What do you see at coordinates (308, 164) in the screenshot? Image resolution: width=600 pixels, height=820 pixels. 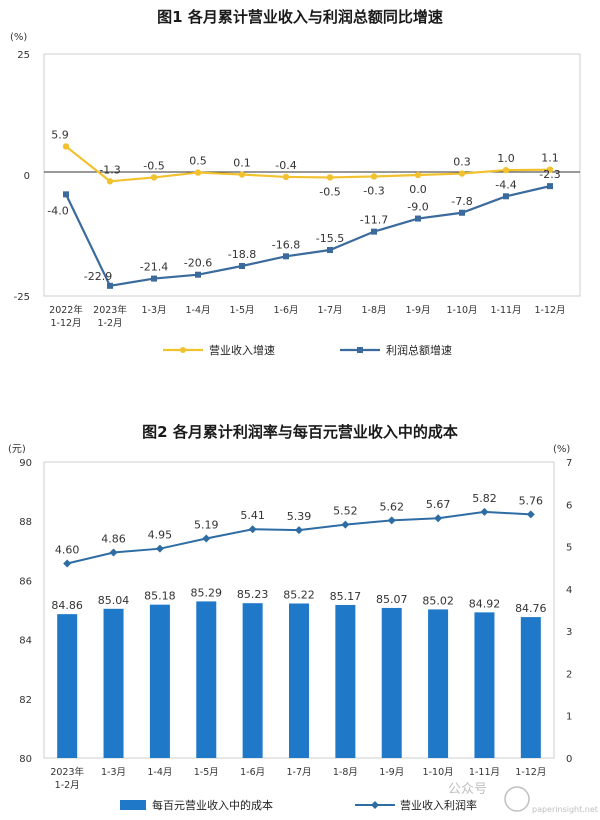 I see `chart1-series-line` at bounding box center [308, 164].